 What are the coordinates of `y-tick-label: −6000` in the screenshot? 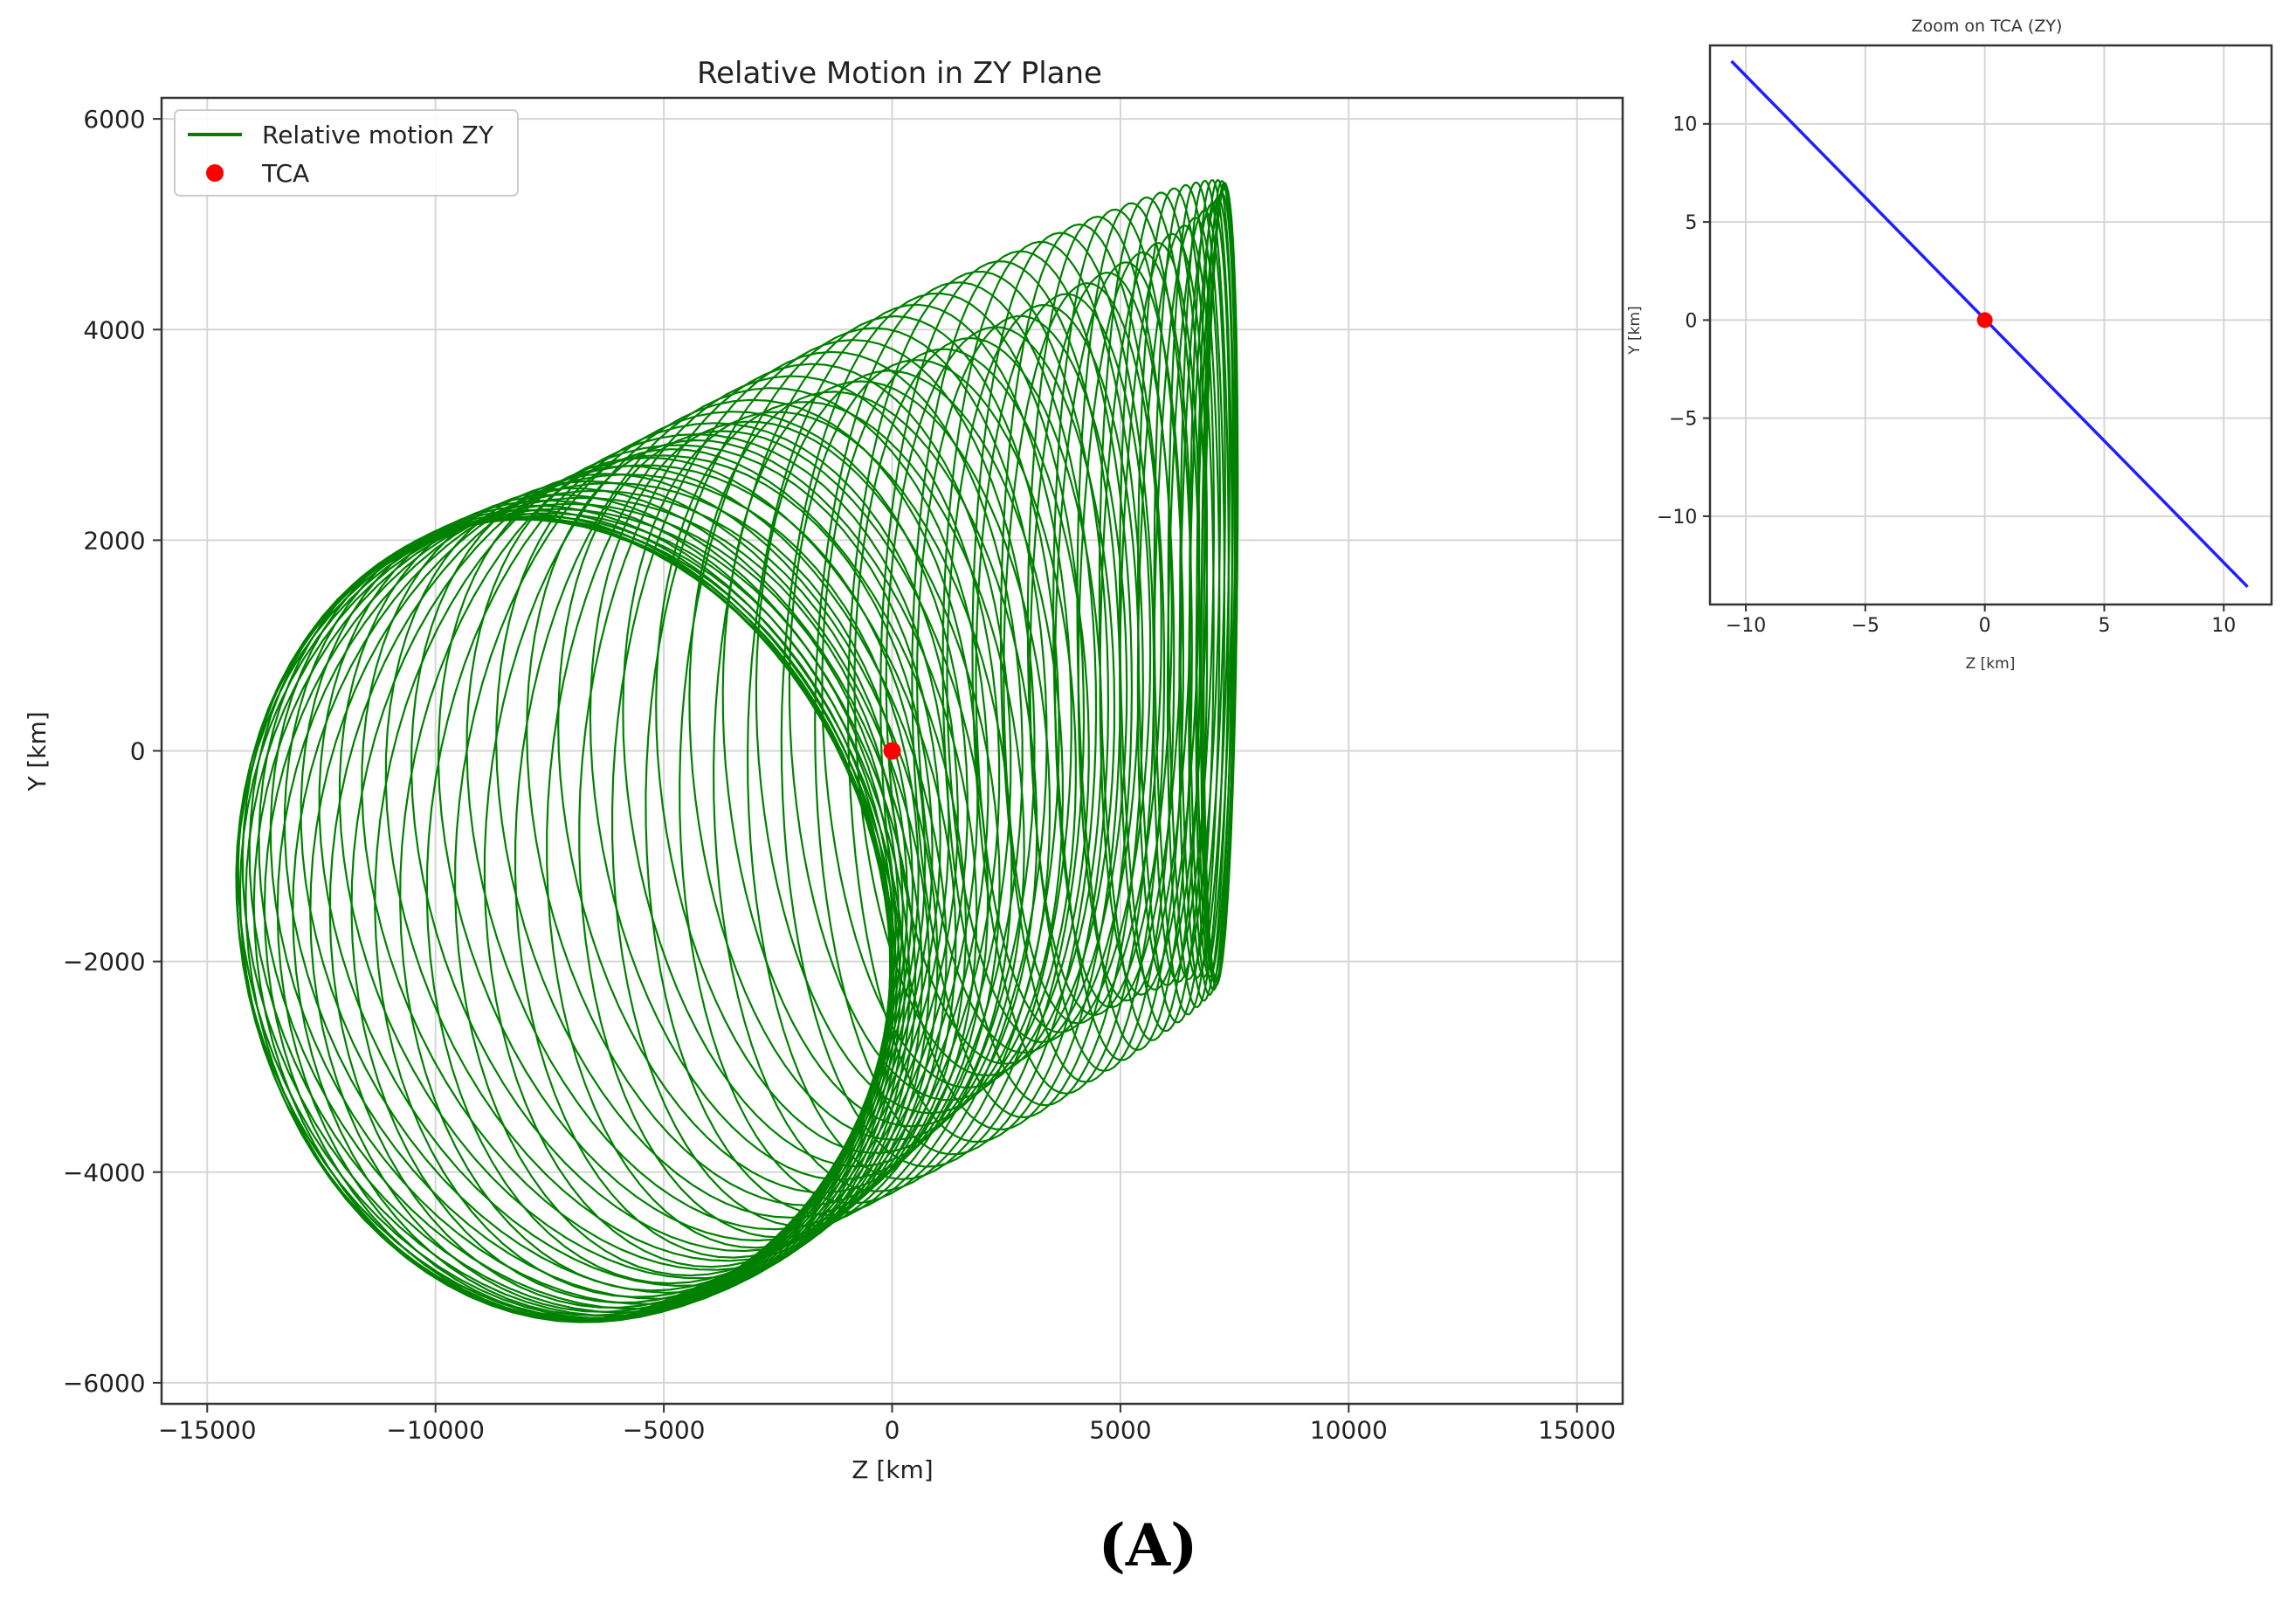 It's located at (104, 1383).